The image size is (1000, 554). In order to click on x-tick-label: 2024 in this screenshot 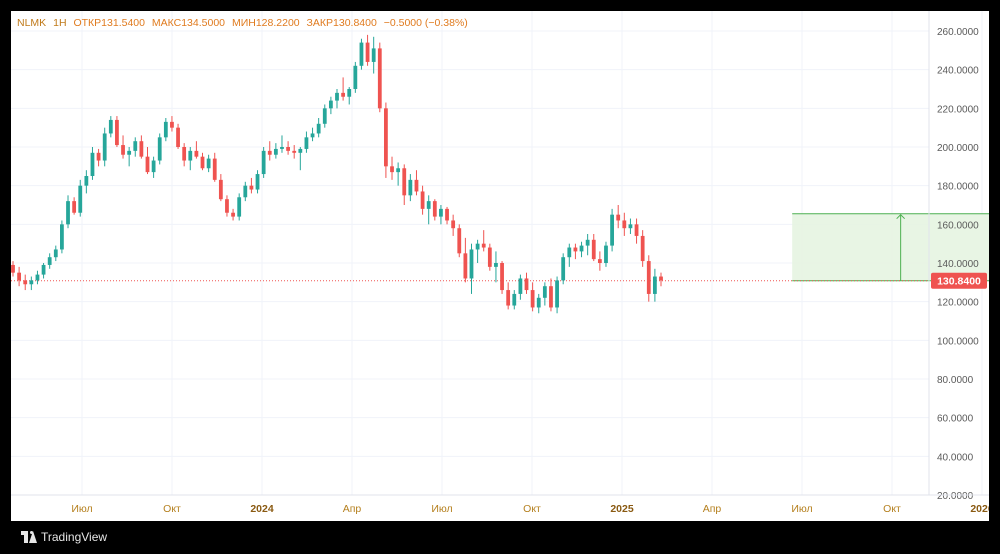, I will do `click(262, 509)`.